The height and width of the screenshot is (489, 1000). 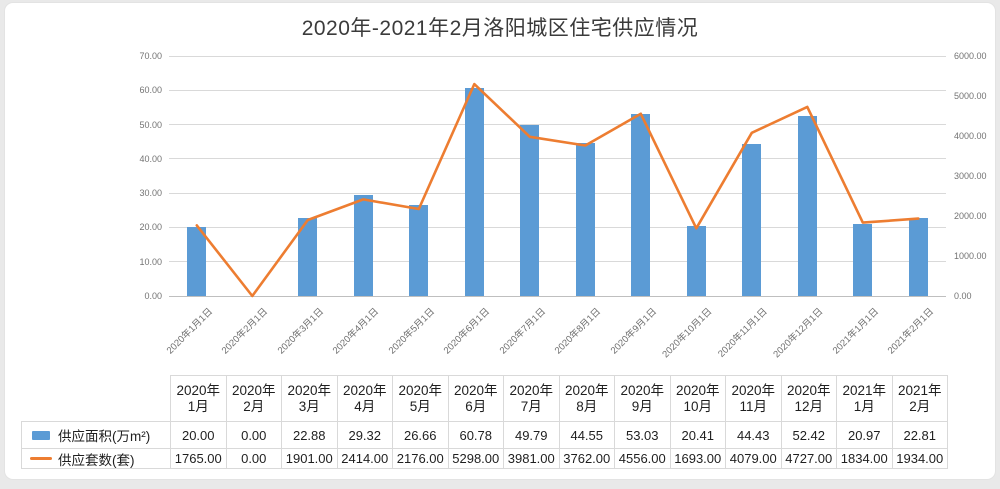 What do you see at coordinates (855, 331) in the screenshot?
I see `x-axis-label: 2021年1月1日` at bounding box center [855, 331].